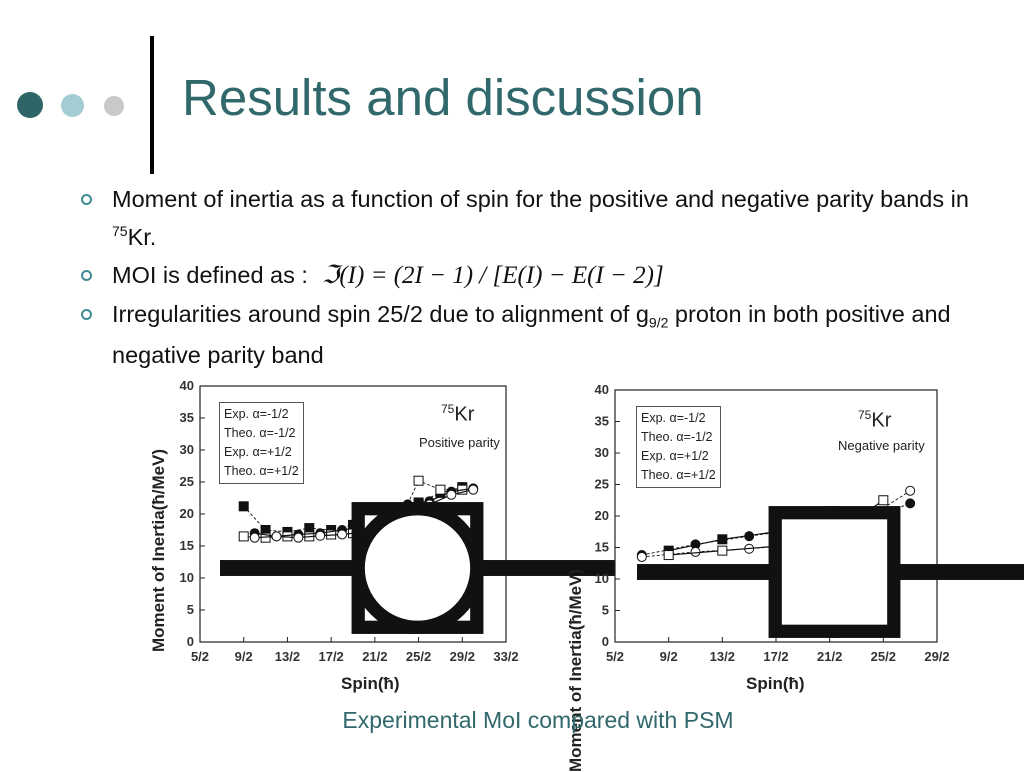 This screenshot has width=1024, height=772. What do you see at coordinates (152, 105) in the screenshot?
I see `title-divider` at bounding box center [152, 105].